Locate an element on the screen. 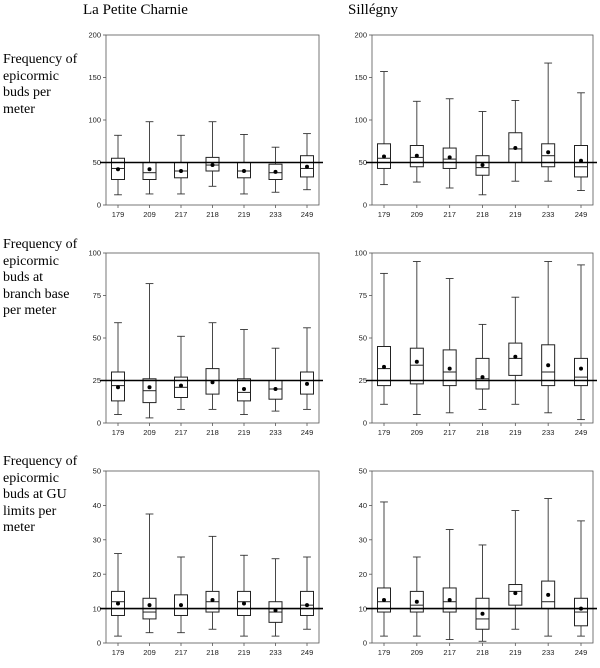 The height and width of the screenshot is (668, 600). boxplot-panel-1: 0 50 100 150 200 179 209 217 218 219 233 249 is located at coordinates (205, 125).